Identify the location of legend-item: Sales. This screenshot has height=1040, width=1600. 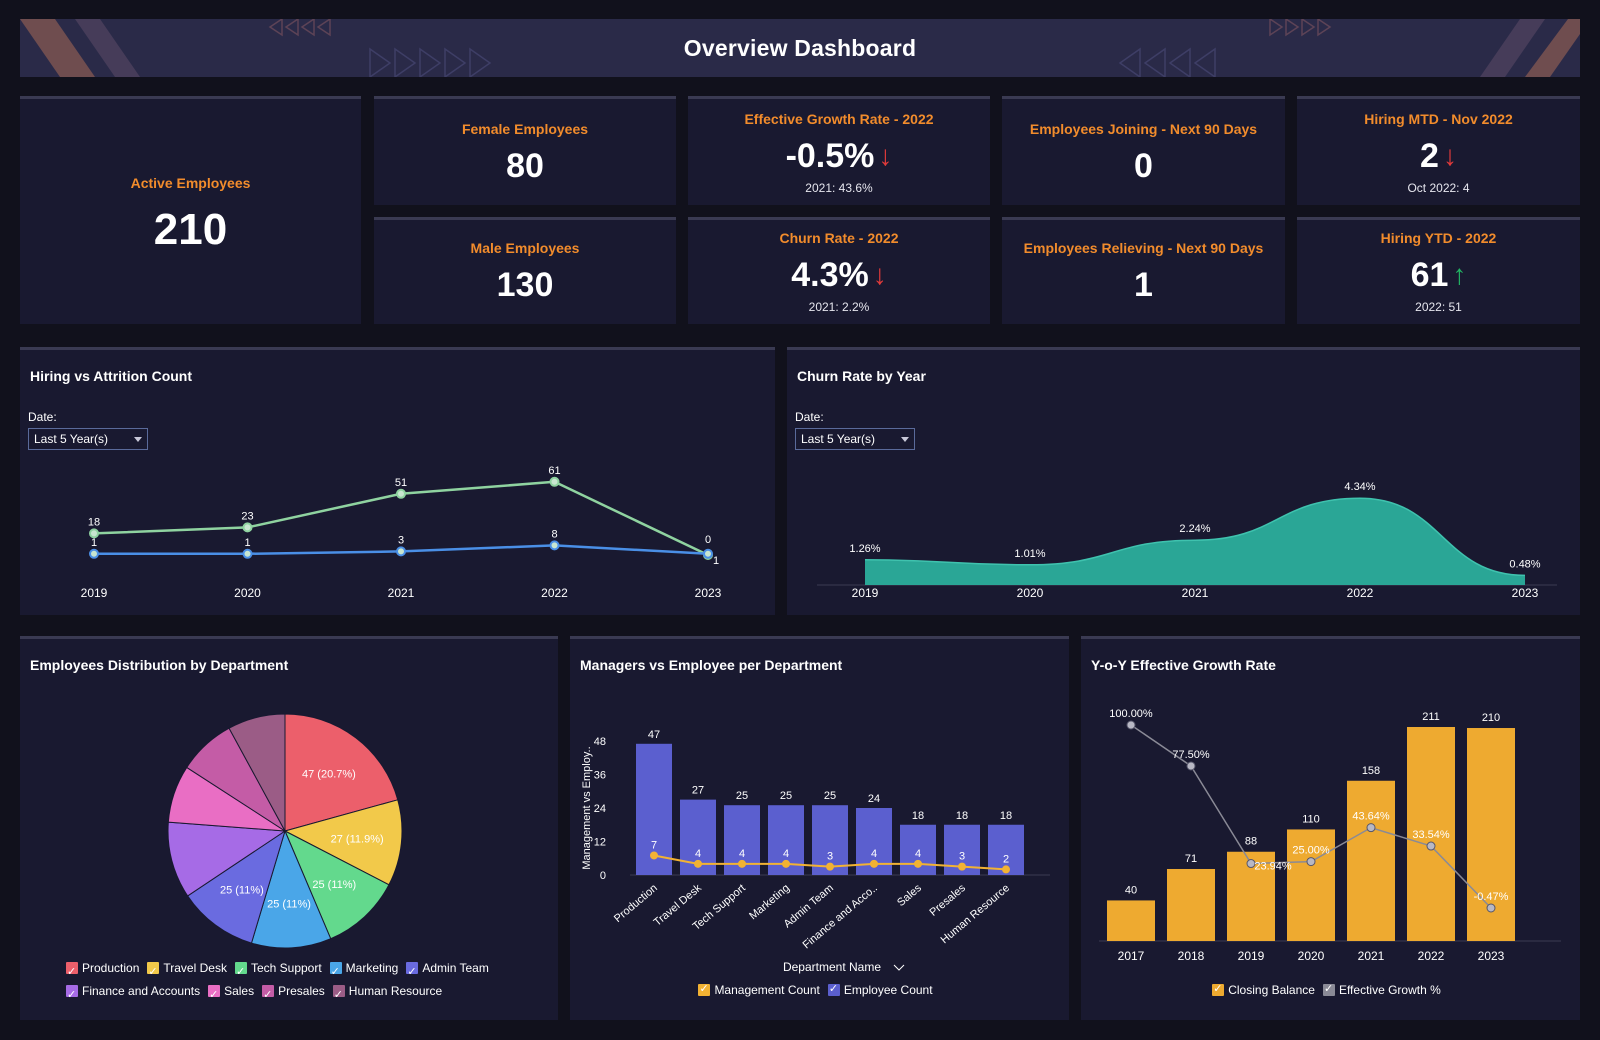
(231, 993).